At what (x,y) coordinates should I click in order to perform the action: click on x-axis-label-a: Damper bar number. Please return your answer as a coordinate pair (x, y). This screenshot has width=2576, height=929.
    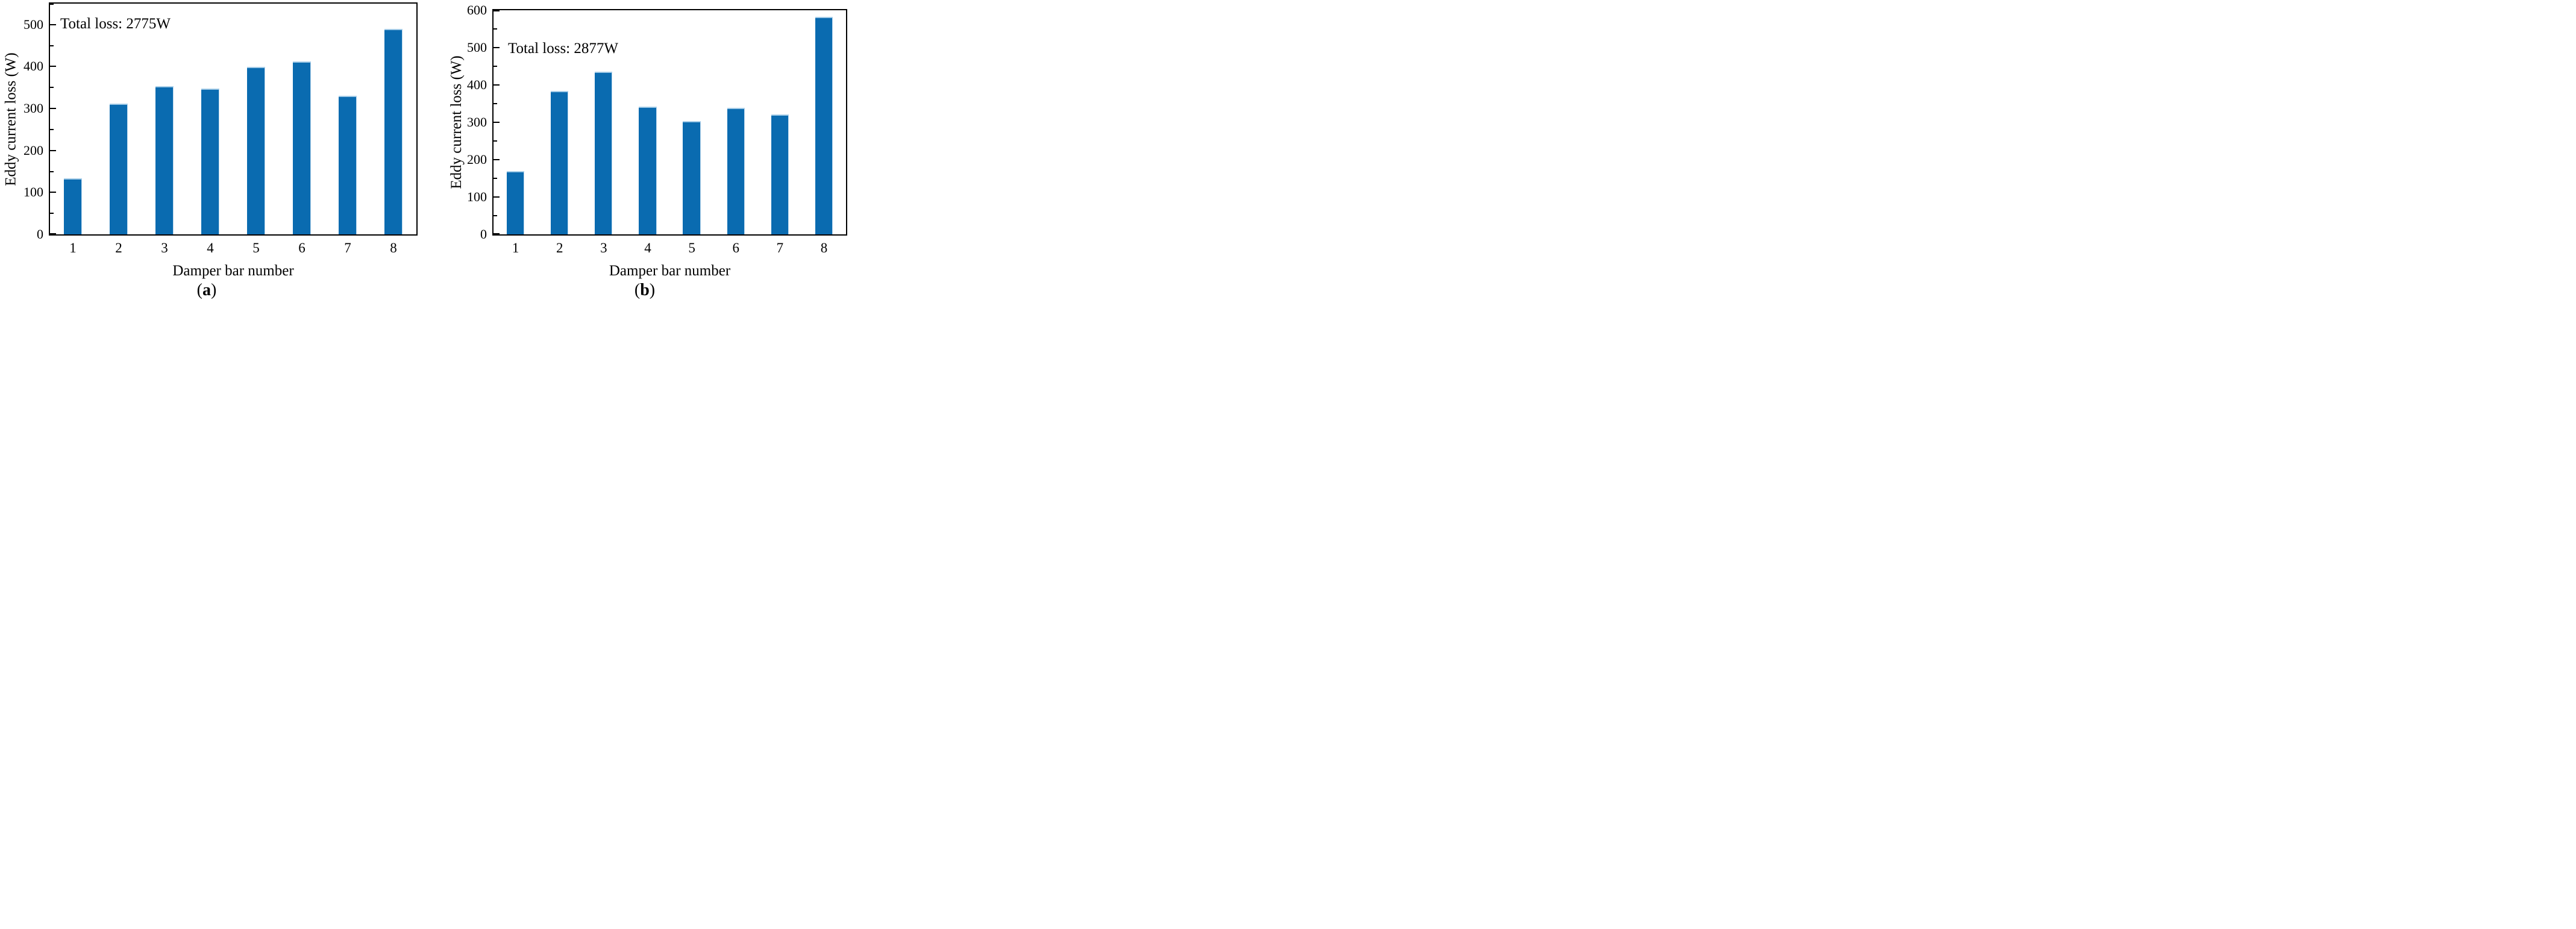
    Looking at the image, I should click on (233, 271).